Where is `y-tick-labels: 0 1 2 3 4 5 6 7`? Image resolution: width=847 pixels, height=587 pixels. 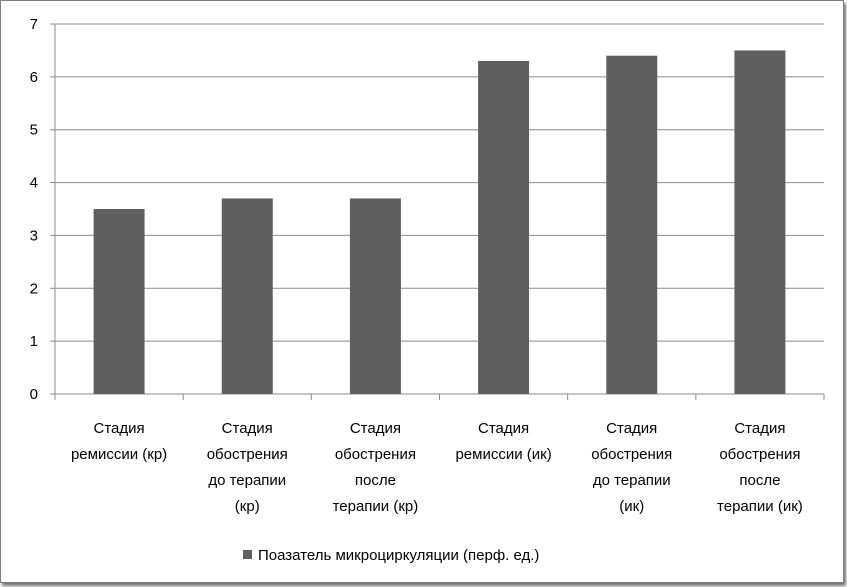
y-tick-labels: 0 1 2 3 4 5 6 7 is located at coordinates (34, 209).